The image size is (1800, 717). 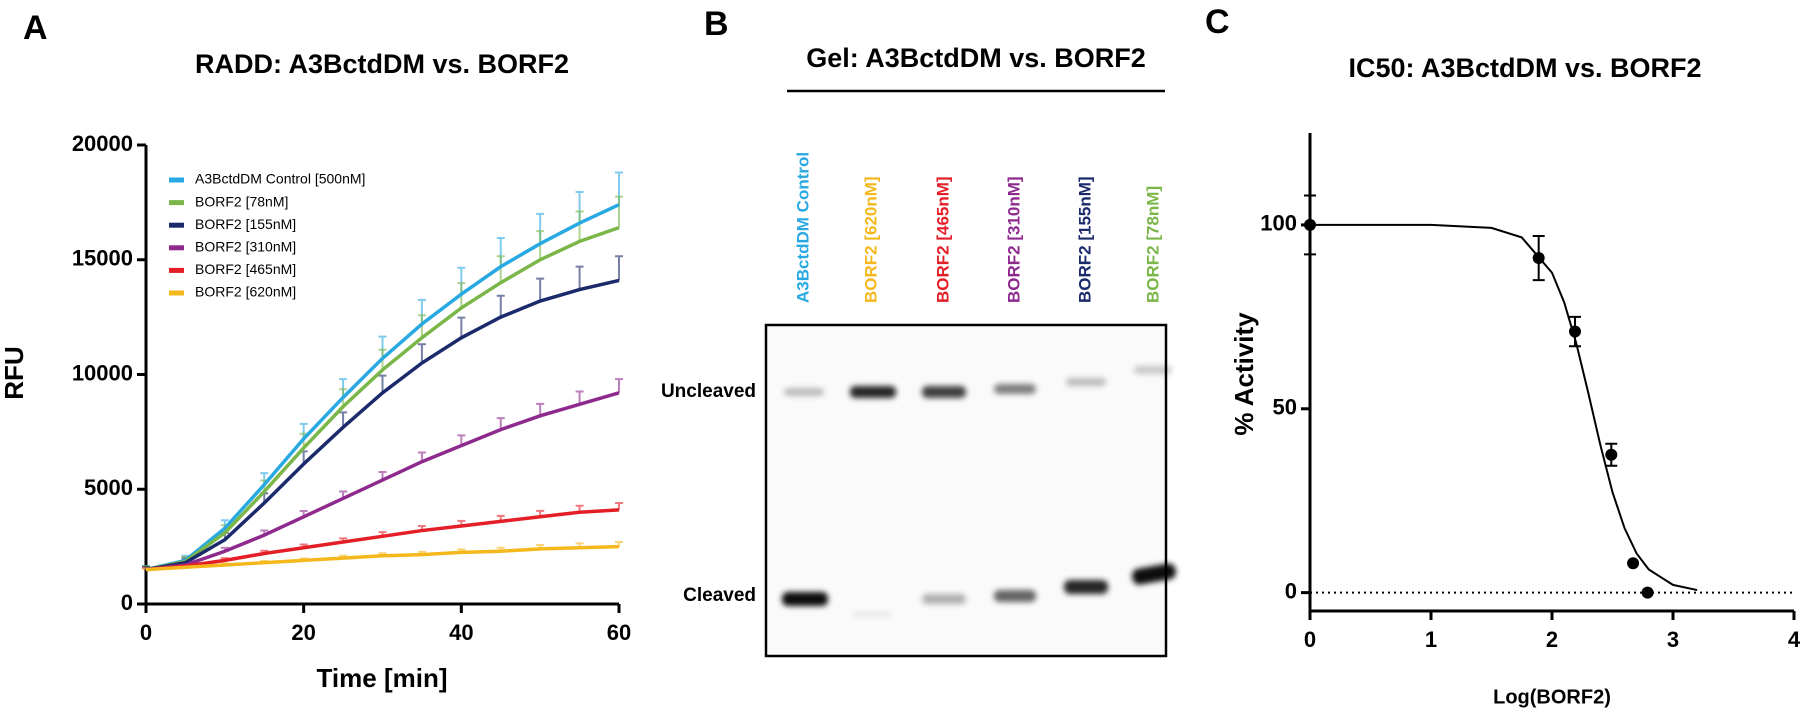 I want to click on gel-bands, so click(x=979, y=491).